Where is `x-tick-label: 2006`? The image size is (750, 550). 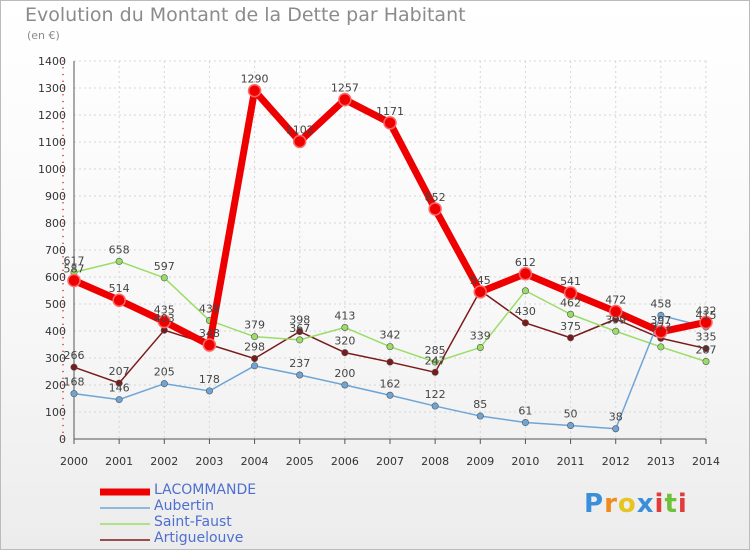
x-tick-label: 2006 is located at coordinates (345, 461).